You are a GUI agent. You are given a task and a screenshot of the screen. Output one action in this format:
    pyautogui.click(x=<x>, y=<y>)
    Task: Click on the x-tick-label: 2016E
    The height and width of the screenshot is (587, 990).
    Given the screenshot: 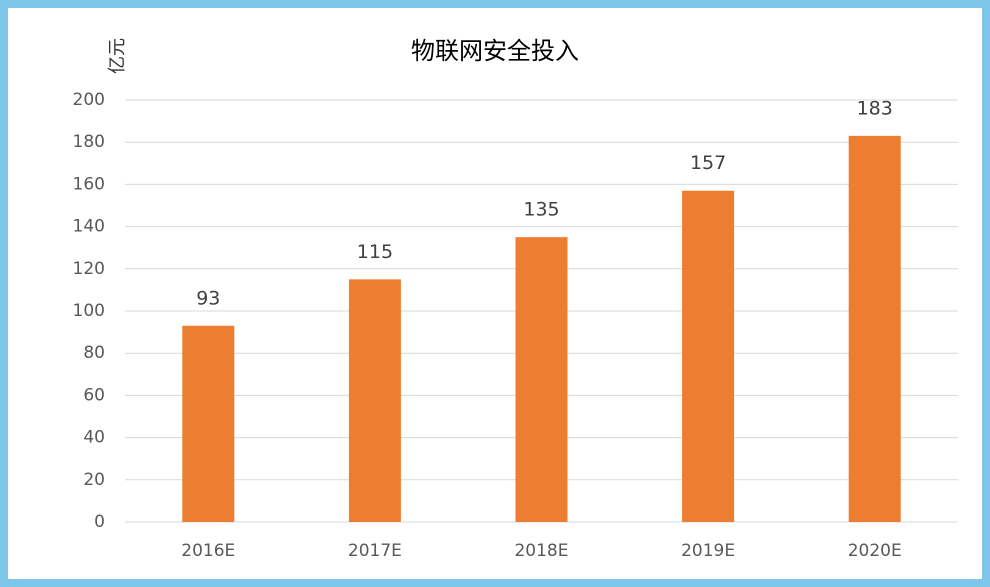 What is the action you would take?
    pyautogui.click(x=208, y=551)
    